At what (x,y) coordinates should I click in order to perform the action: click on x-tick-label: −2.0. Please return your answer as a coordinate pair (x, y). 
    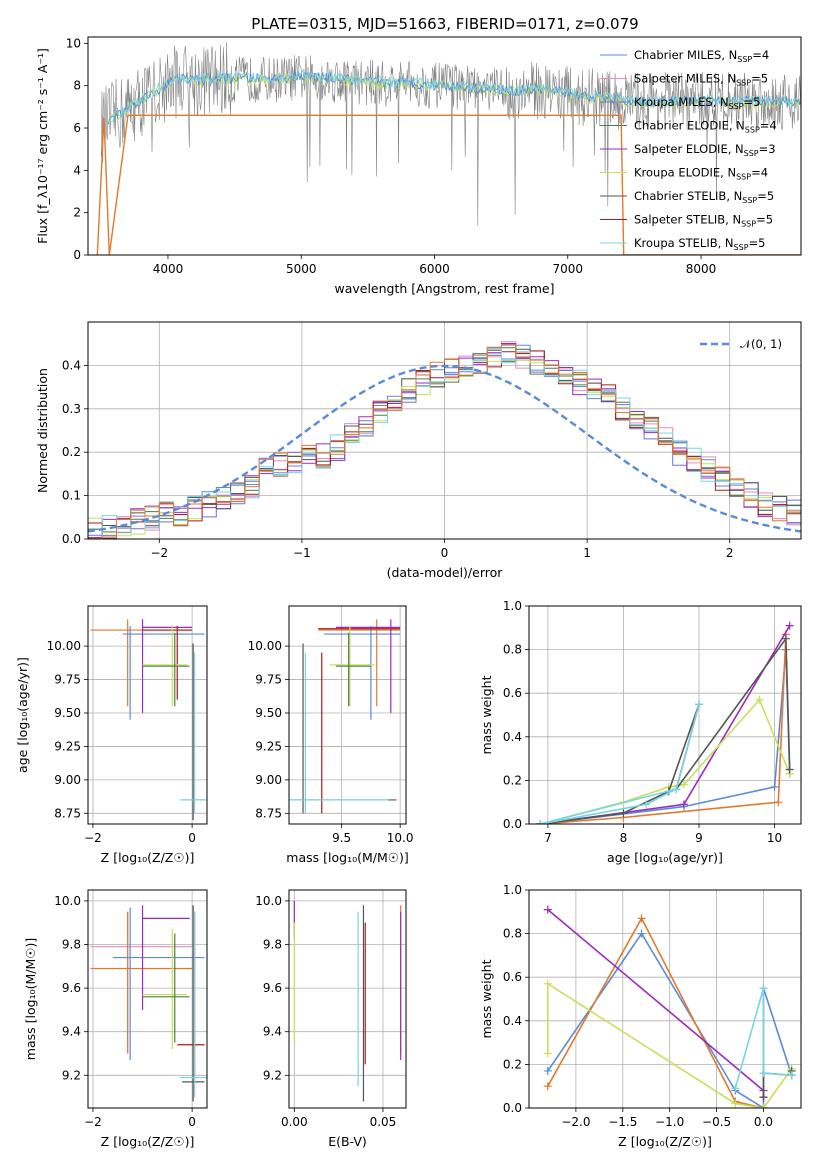
    Looking at the image, I should click on (575, 1122).